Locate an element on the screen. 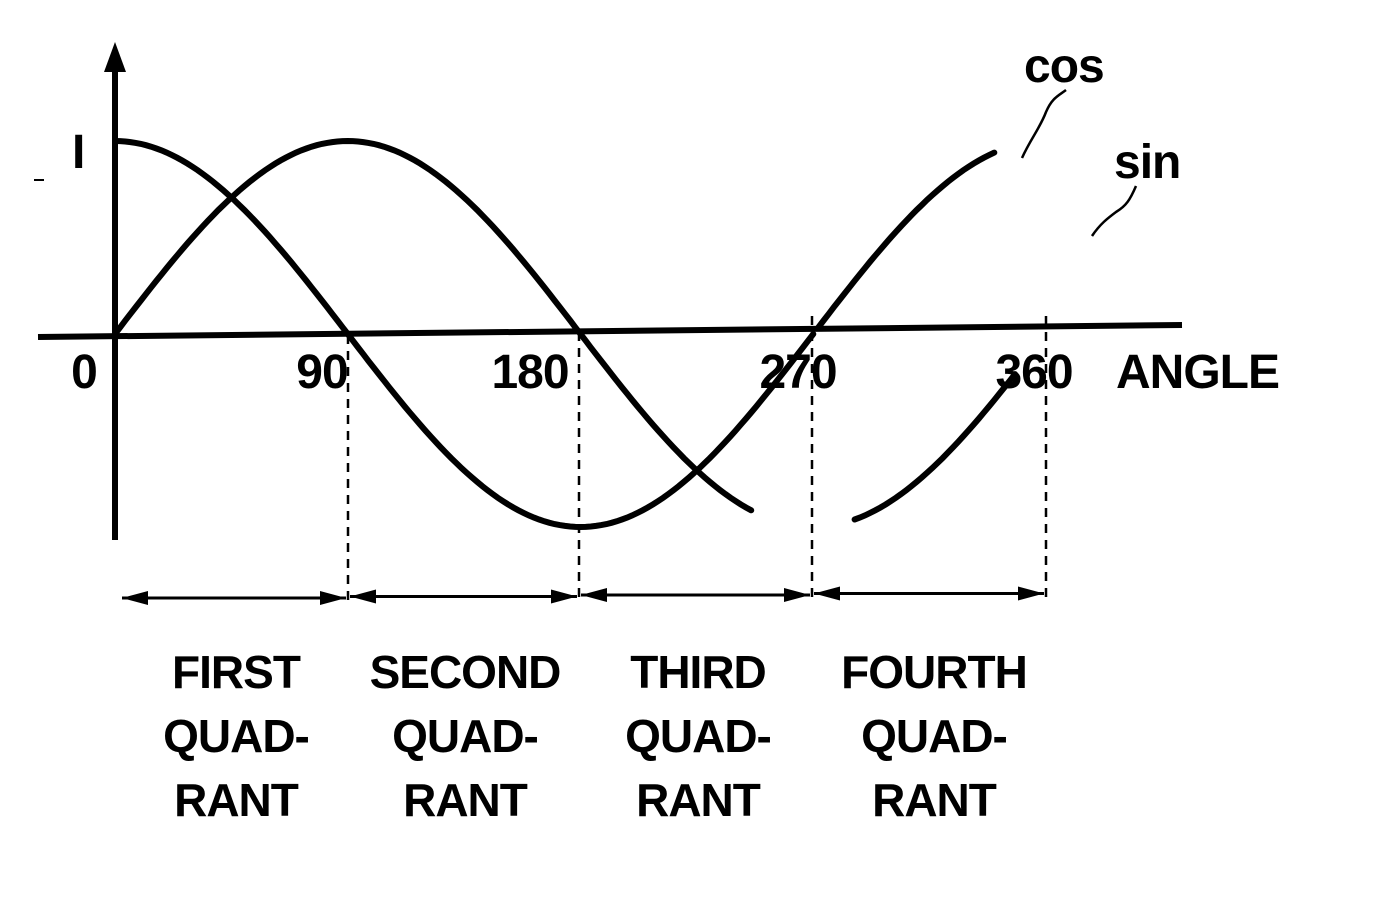 Image resolution: width=1376 pixels, height=910 pixels. x-axis is located at coordinates (610, 331).